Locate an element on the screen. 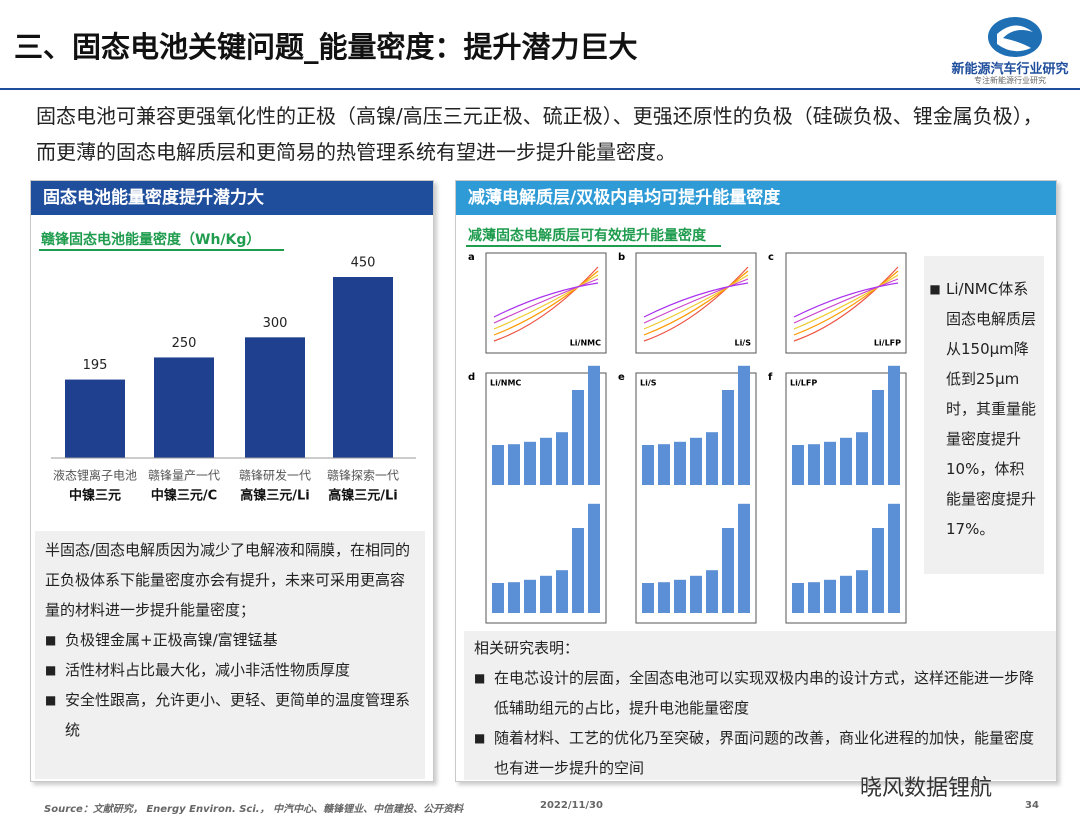 This screenshot has height=835, width=1080. note-text: 安全性跟高，允许更小、更轻、更简单的温度管理系统 is located at coordinates (238, 715).